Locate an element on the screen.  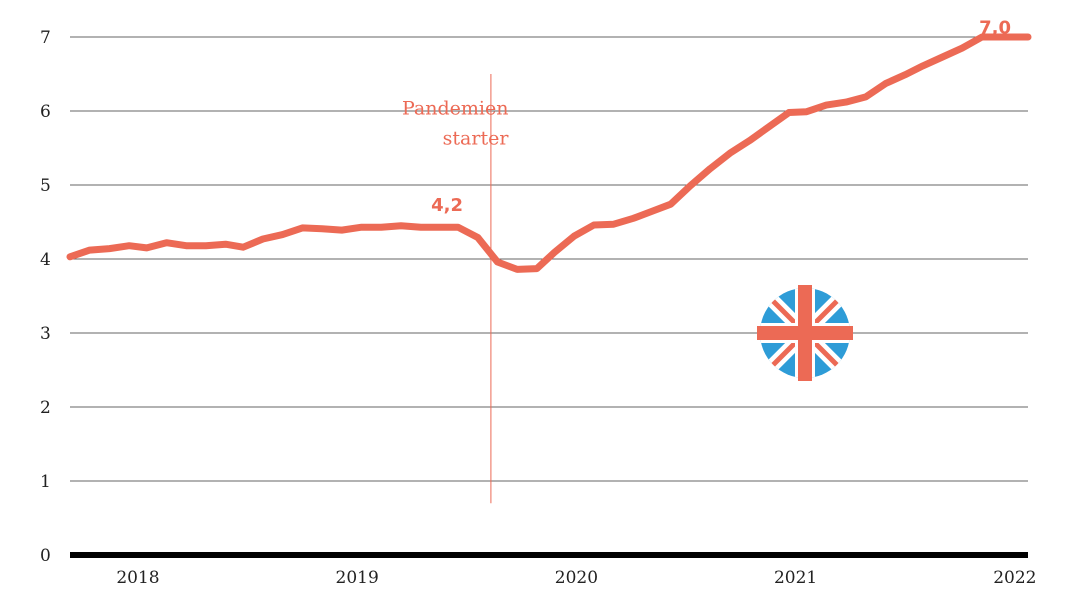
y-tick-label: 5 is located at coordinates (45, 186).